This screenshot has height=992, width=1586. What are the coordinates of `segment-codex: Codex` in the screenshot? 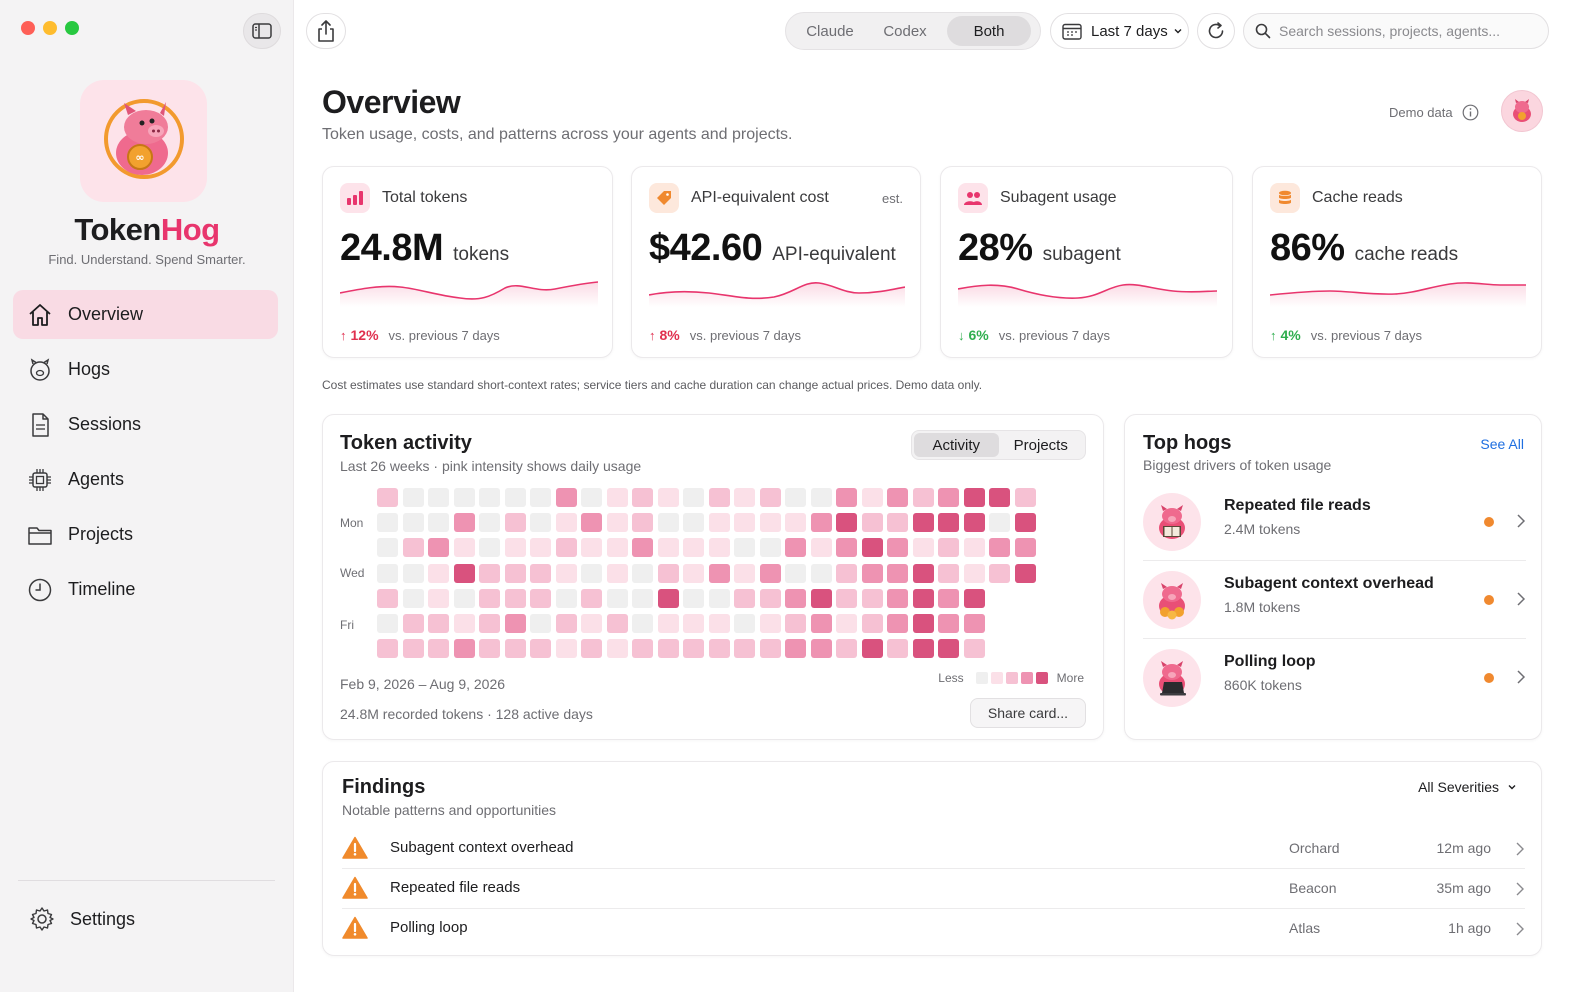 It's located at (905, 31).